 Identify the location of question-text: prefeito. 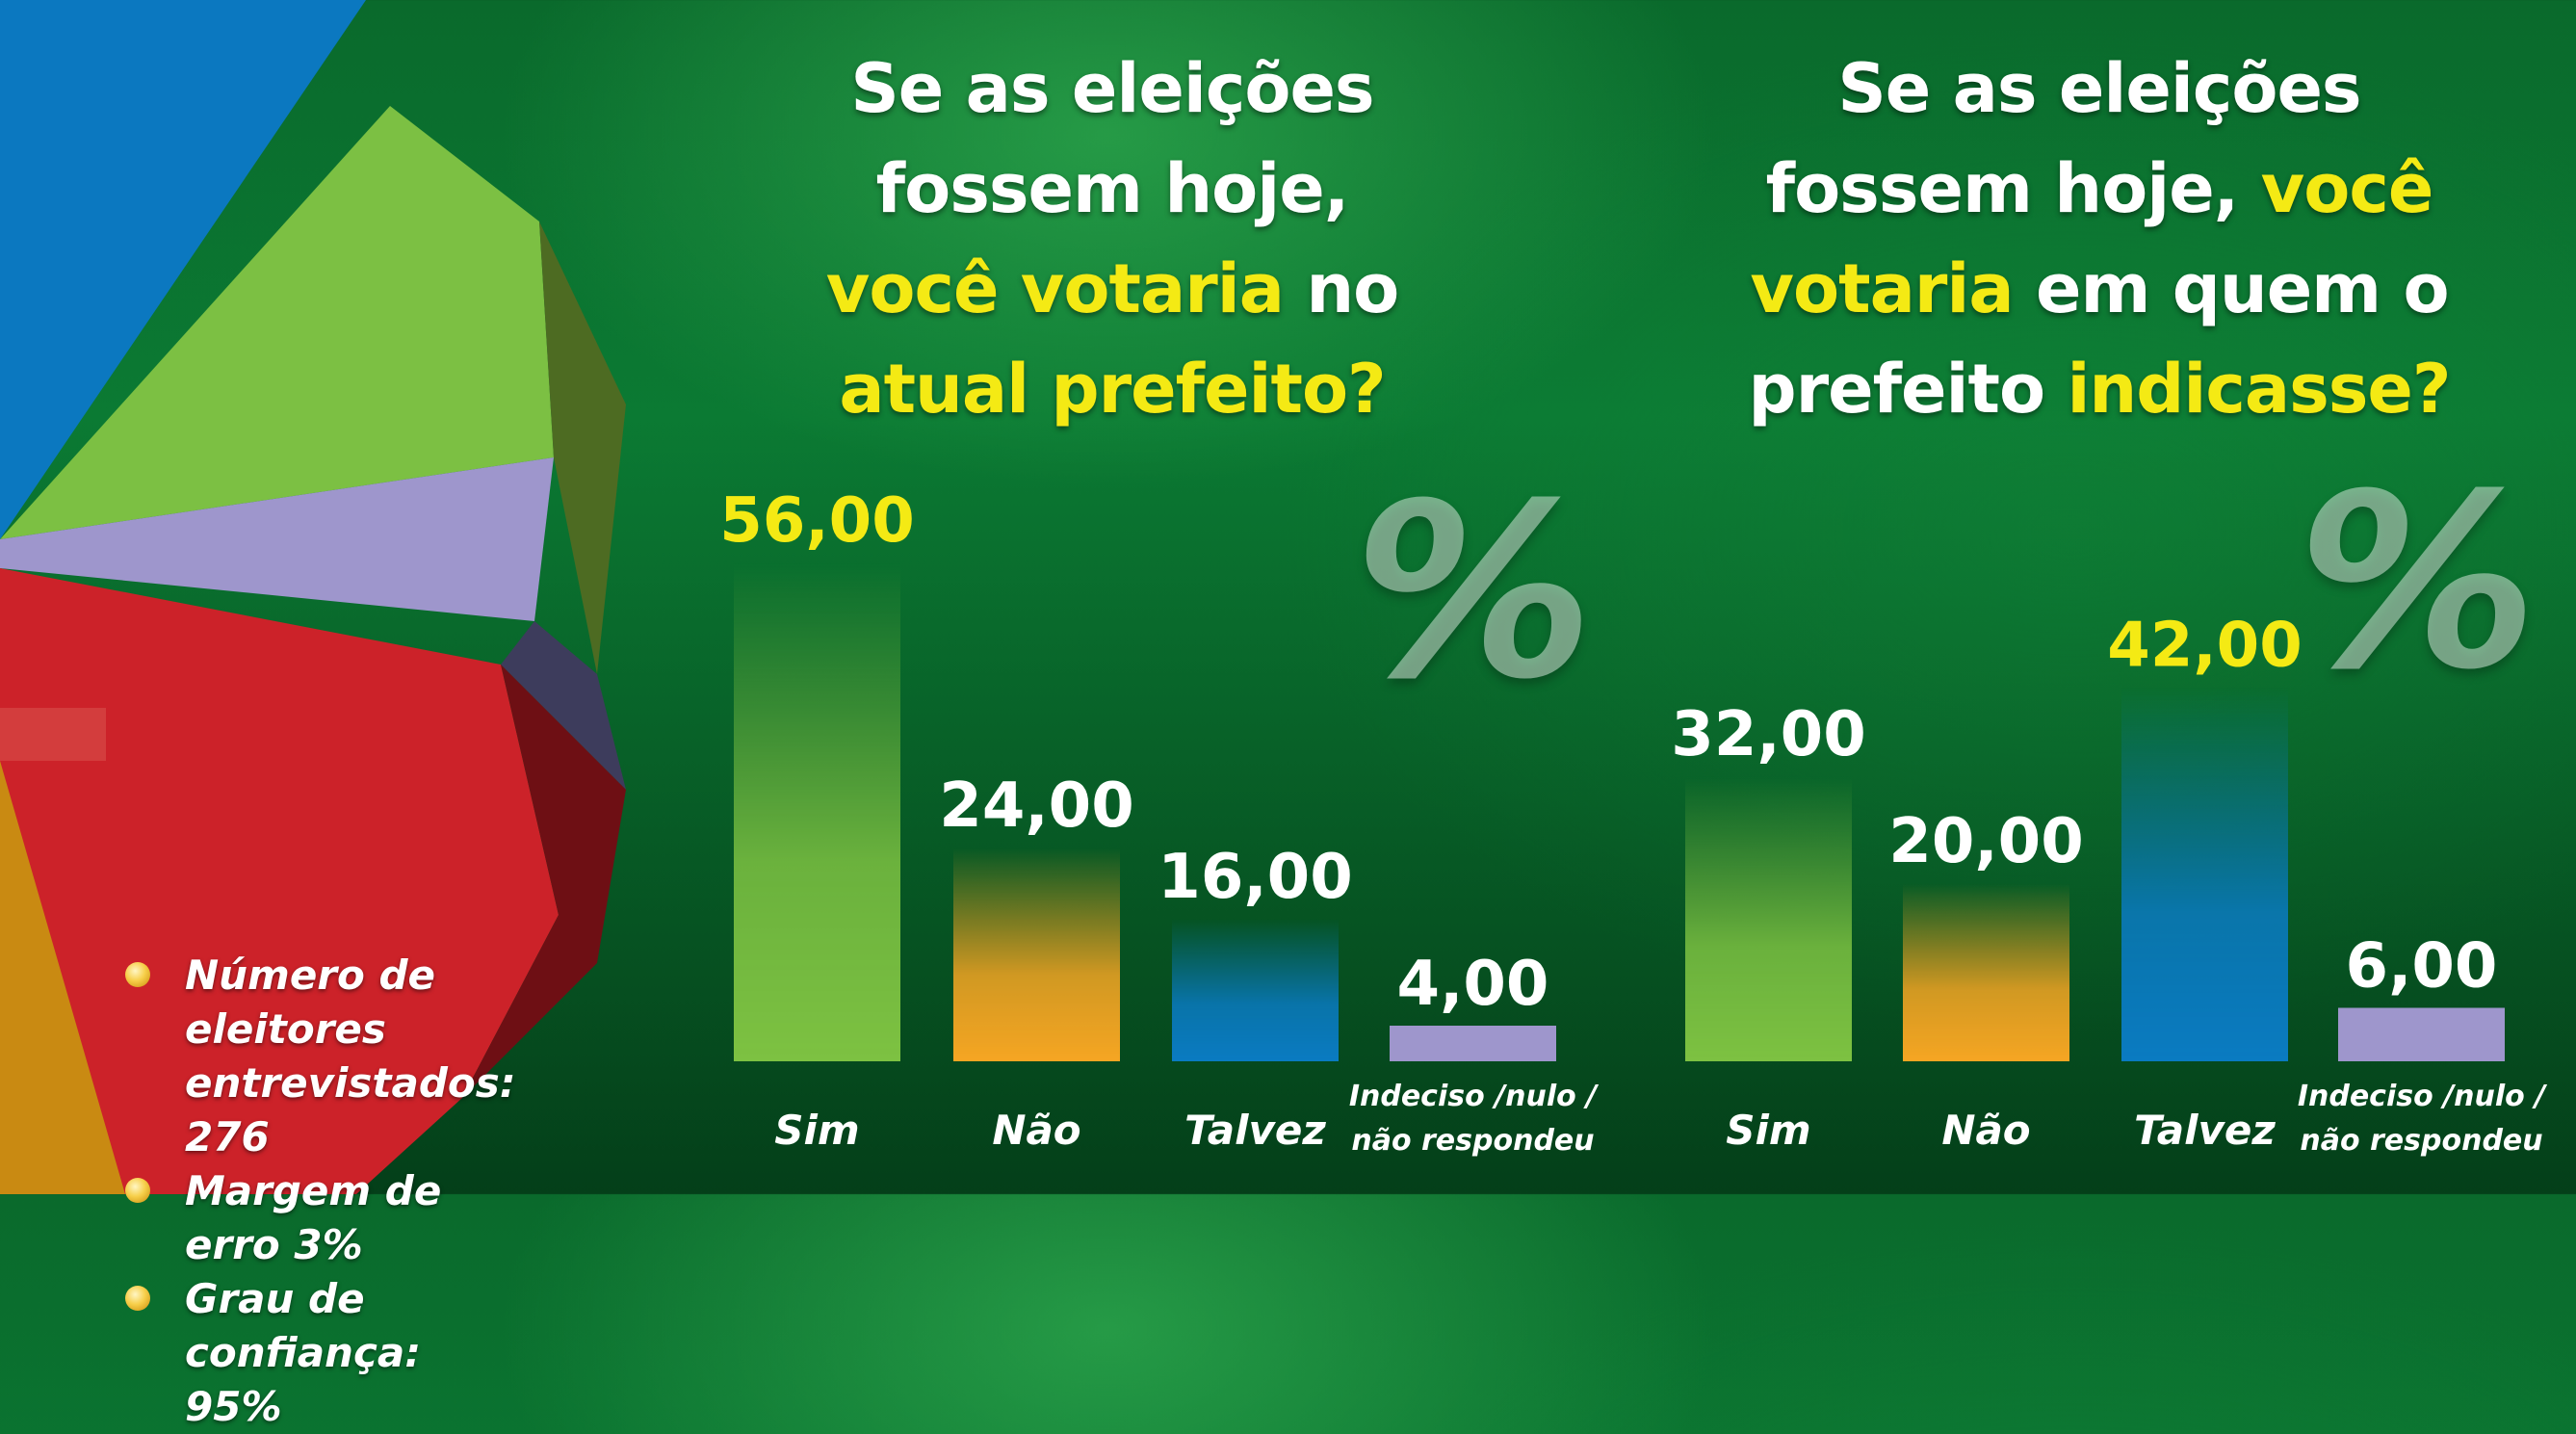
(1908, 389).